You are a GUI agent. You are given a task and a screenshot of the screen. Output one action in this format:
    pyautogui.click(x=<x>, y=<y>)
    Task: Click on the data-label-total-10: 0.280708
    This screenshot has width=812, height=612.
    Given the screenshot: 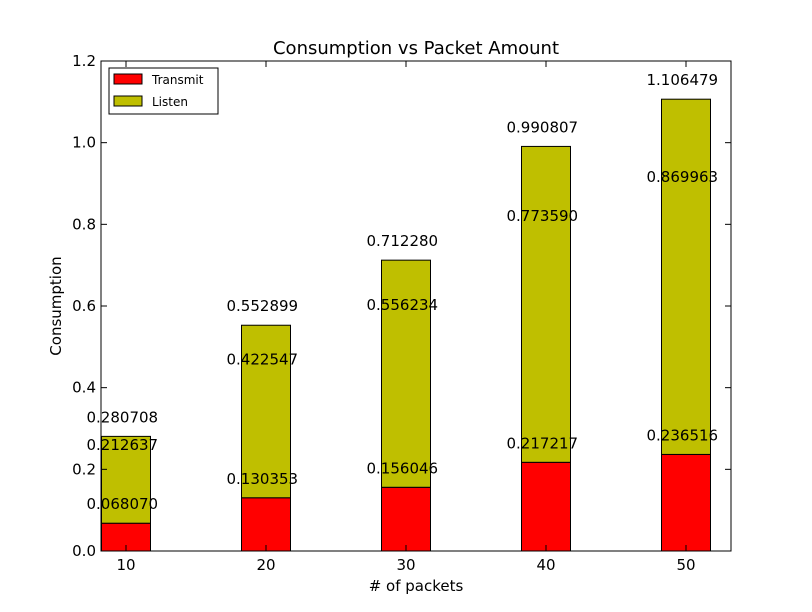 What is the action you would take?
    pyautogui.click(x=123, y=417)
    